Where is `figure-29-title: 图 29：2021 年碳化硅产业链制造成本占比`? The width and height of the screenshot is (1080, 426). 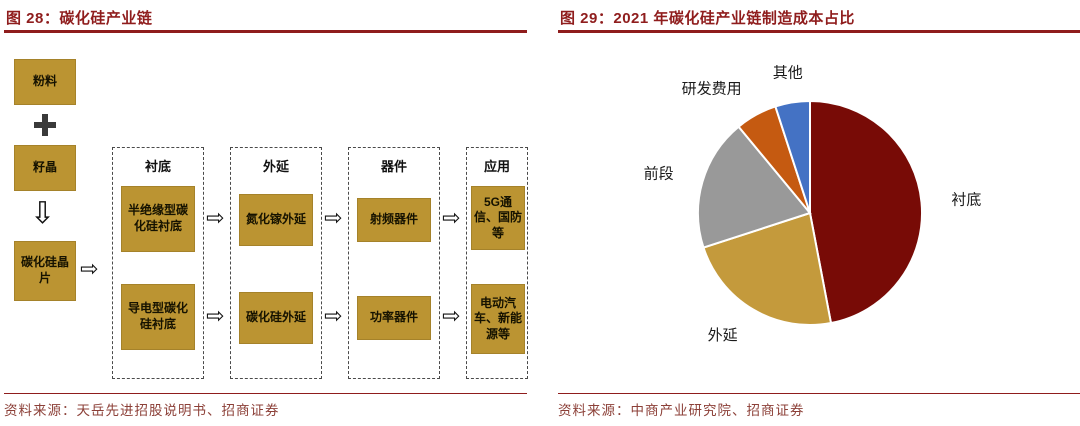 figure-29-title: 图 29：2021 年碳化硅产业链制造成本占比 is located at coordinates (707, 18).